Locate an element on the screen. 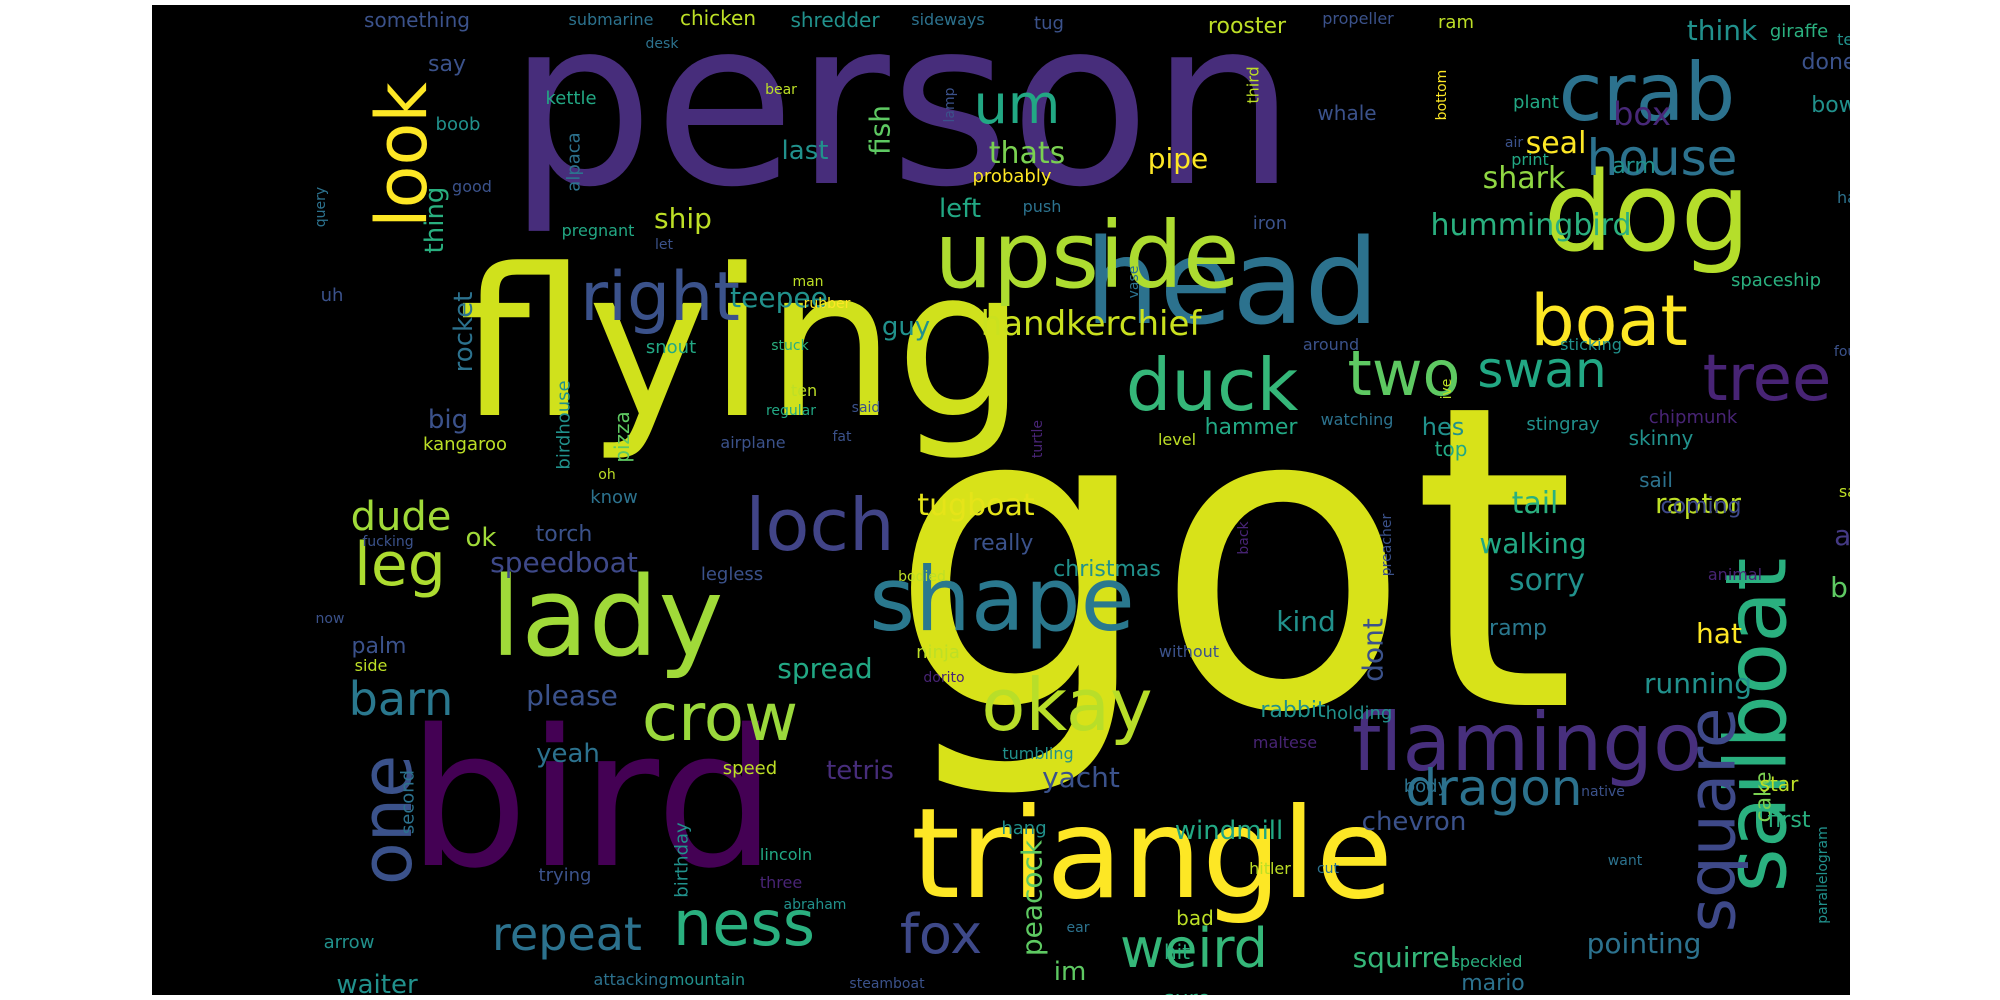 Image resolution: width=2000 pixels, height=1000 pixels. word-sailboat: sailboat is located at coordinates (1757, 725).